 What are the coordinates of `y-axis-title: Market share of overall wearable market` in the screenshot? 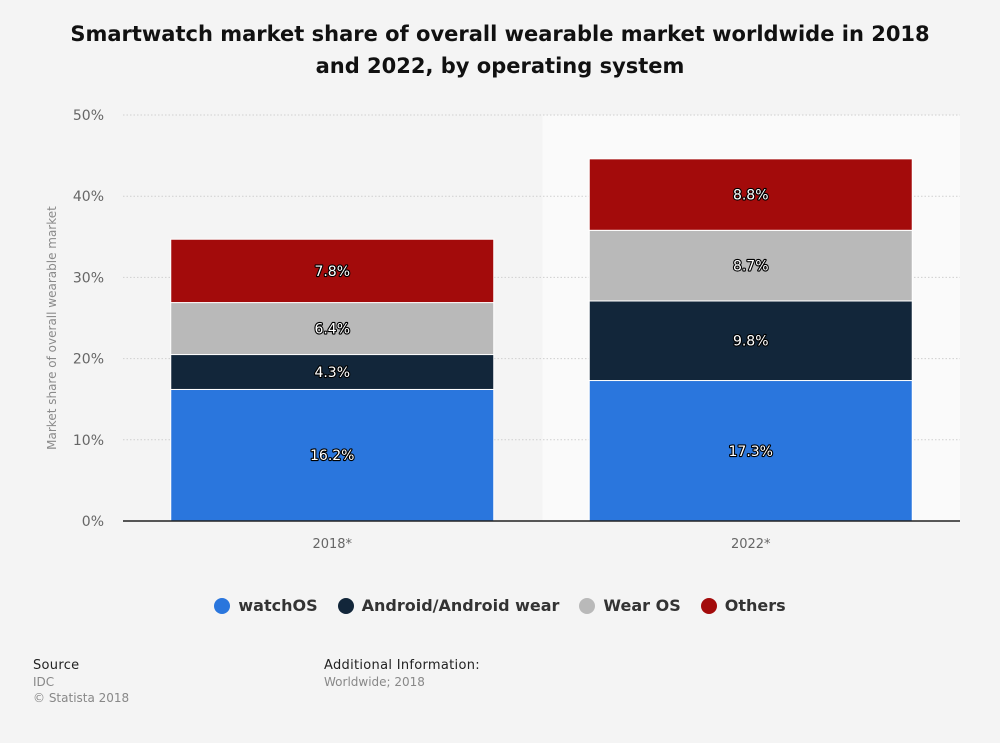 It's located at (52, 328).